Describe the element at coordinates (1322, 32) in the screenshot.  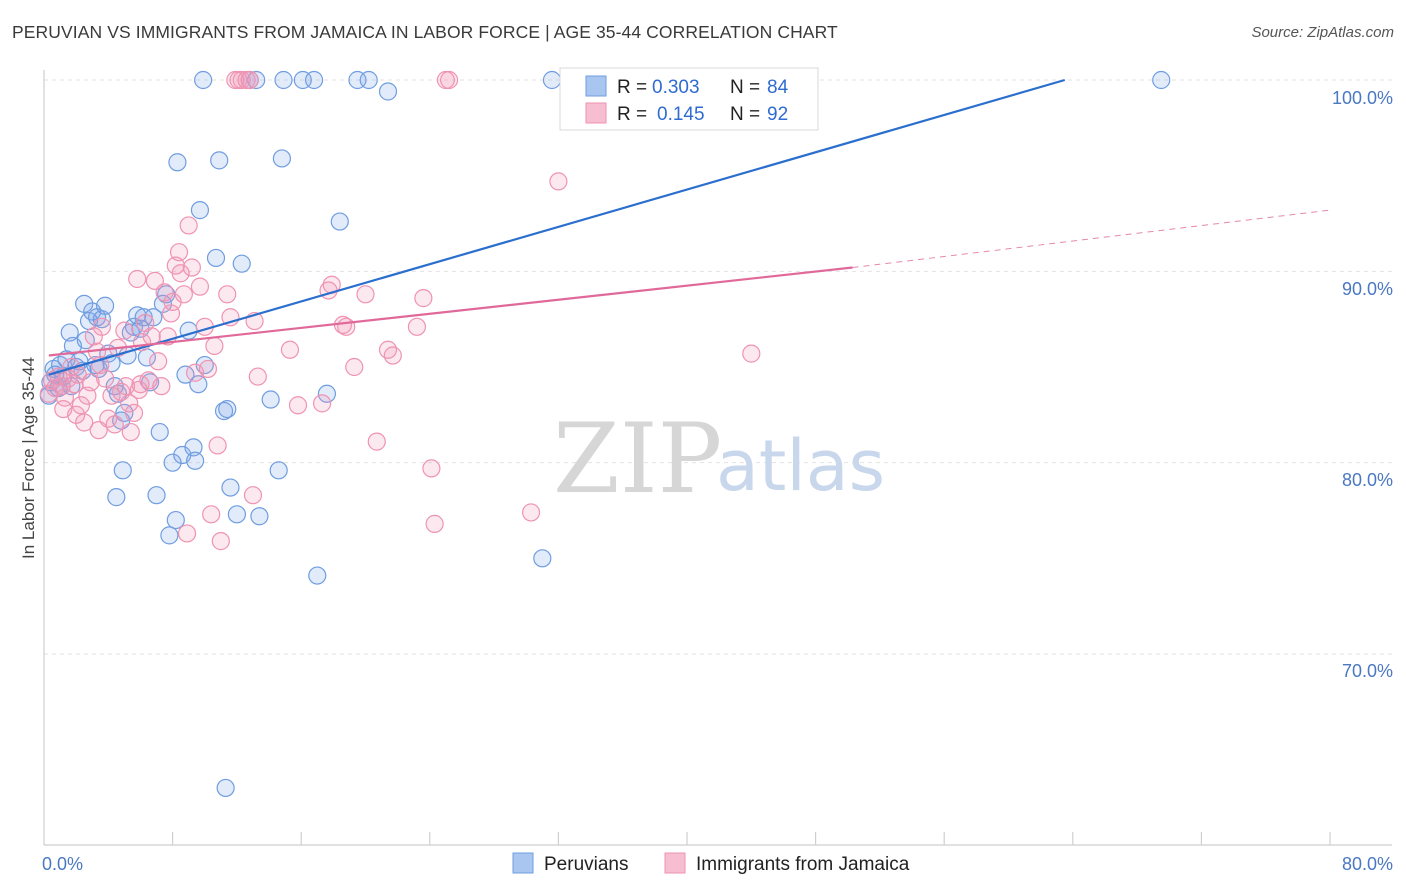
I see `source-credit: Source: ZipAtlas.com` at that location.